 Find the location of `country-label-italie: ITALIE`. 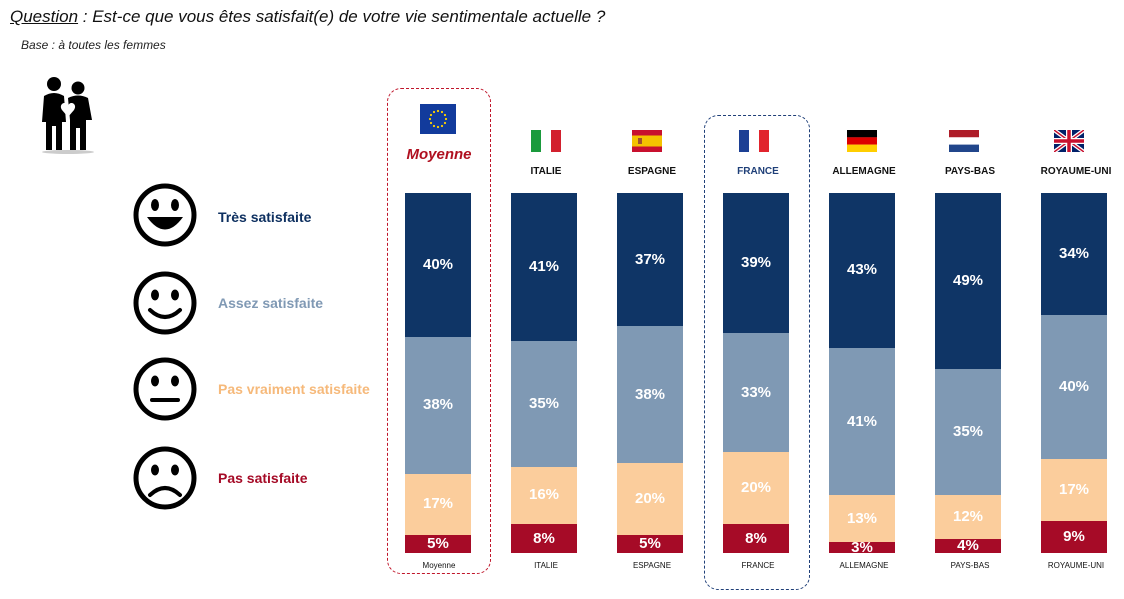

country-label-italie: ITALIE is located at coordinates (546, 171).